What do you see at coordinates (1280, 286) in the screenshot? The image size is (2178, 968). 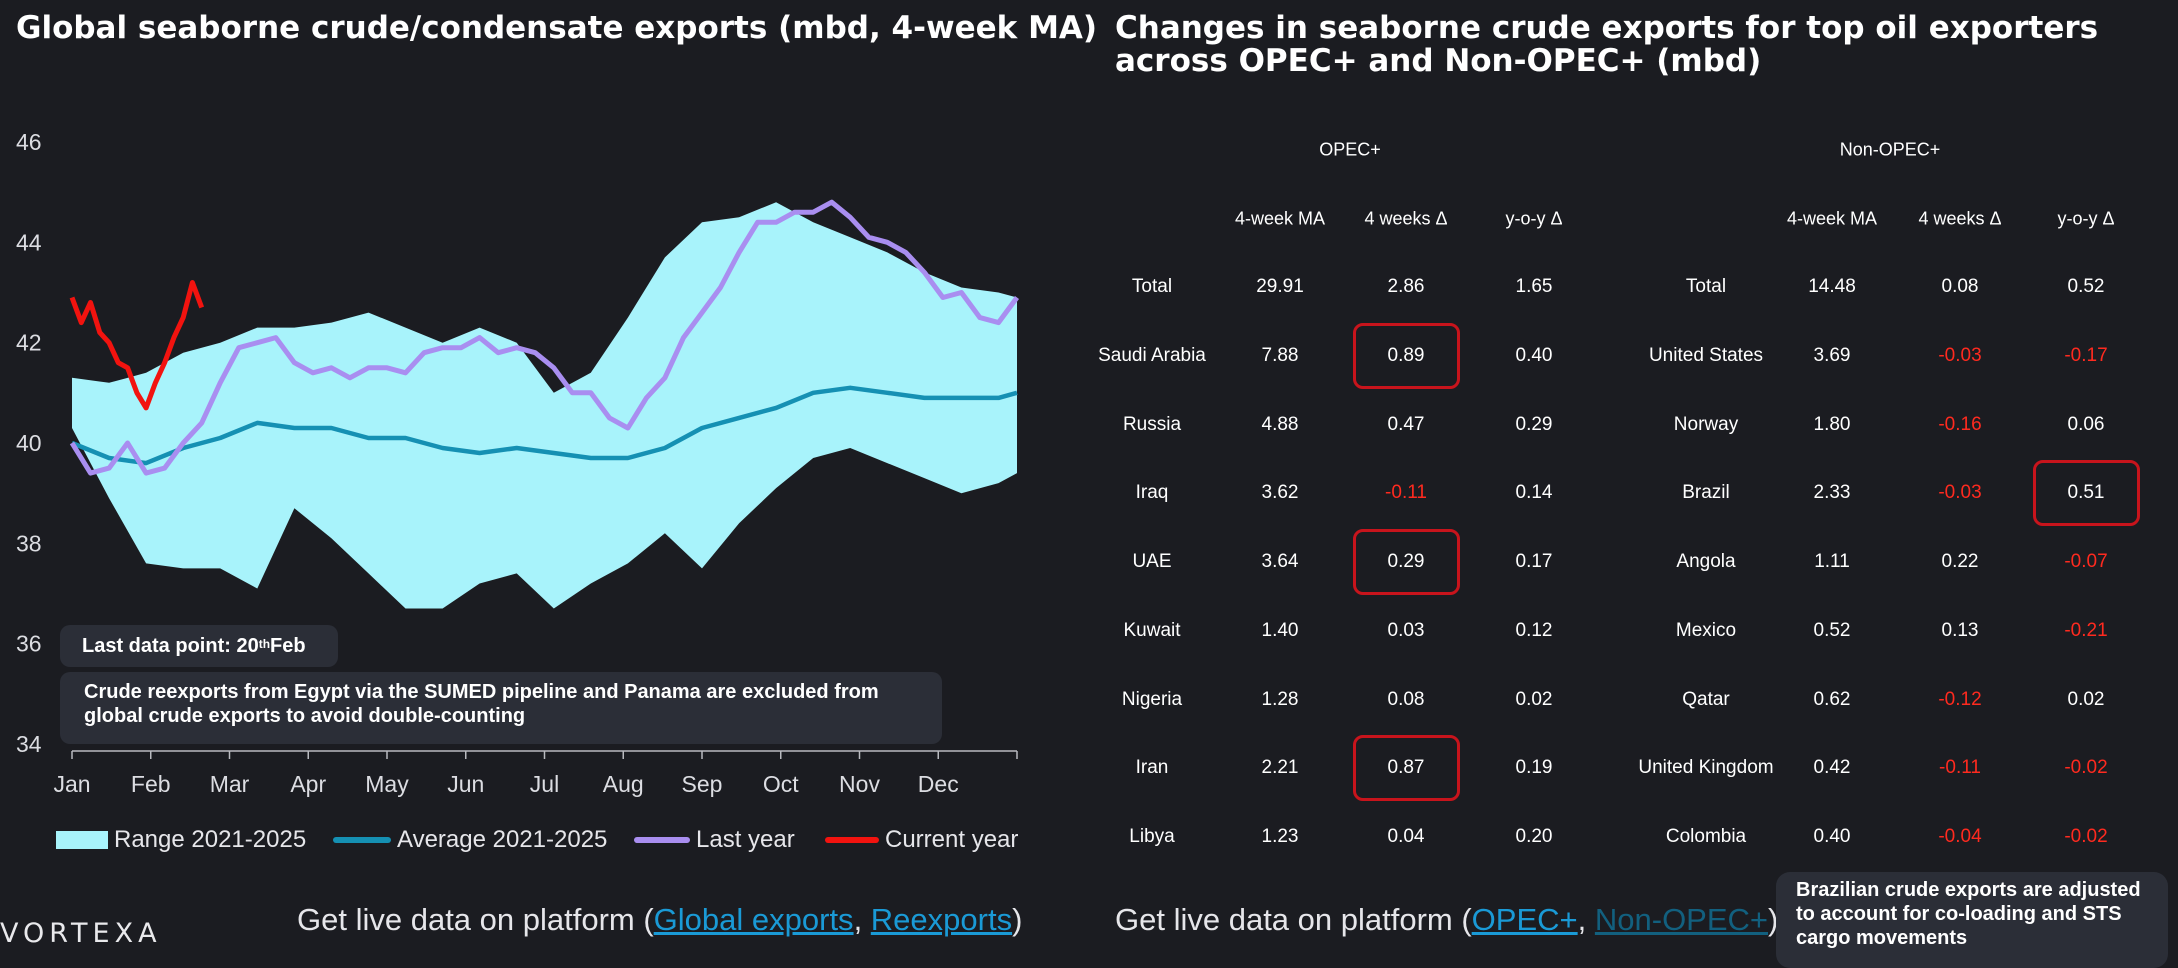 I see `table-cell-ma: 29.91` at bounding box center [1280, 286].